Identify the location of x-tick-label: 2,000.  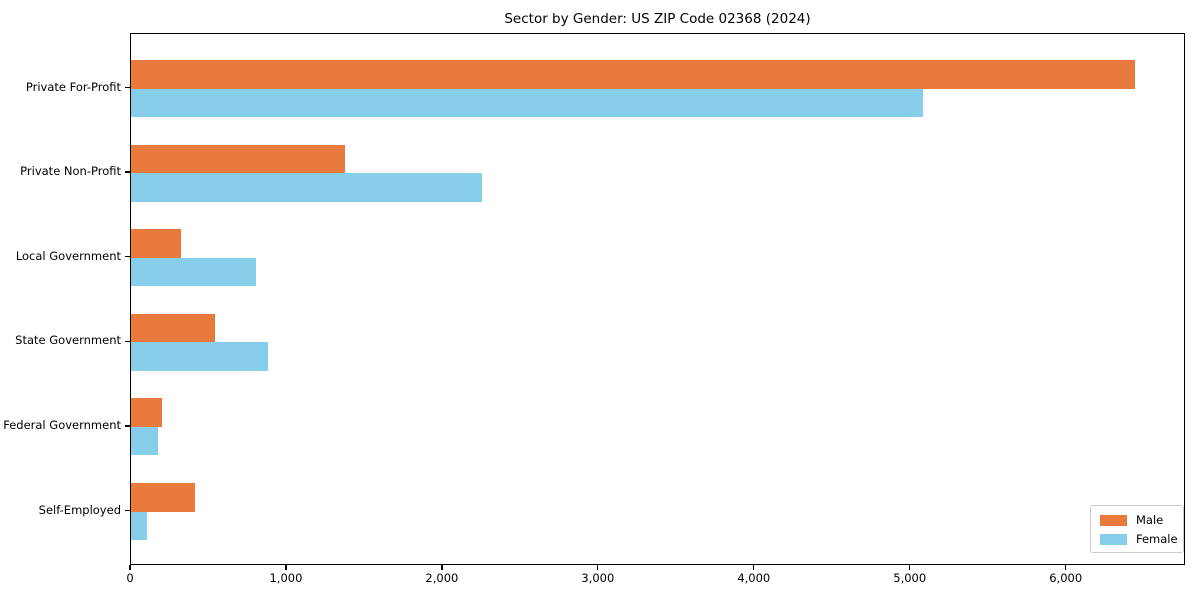
(442, 578).